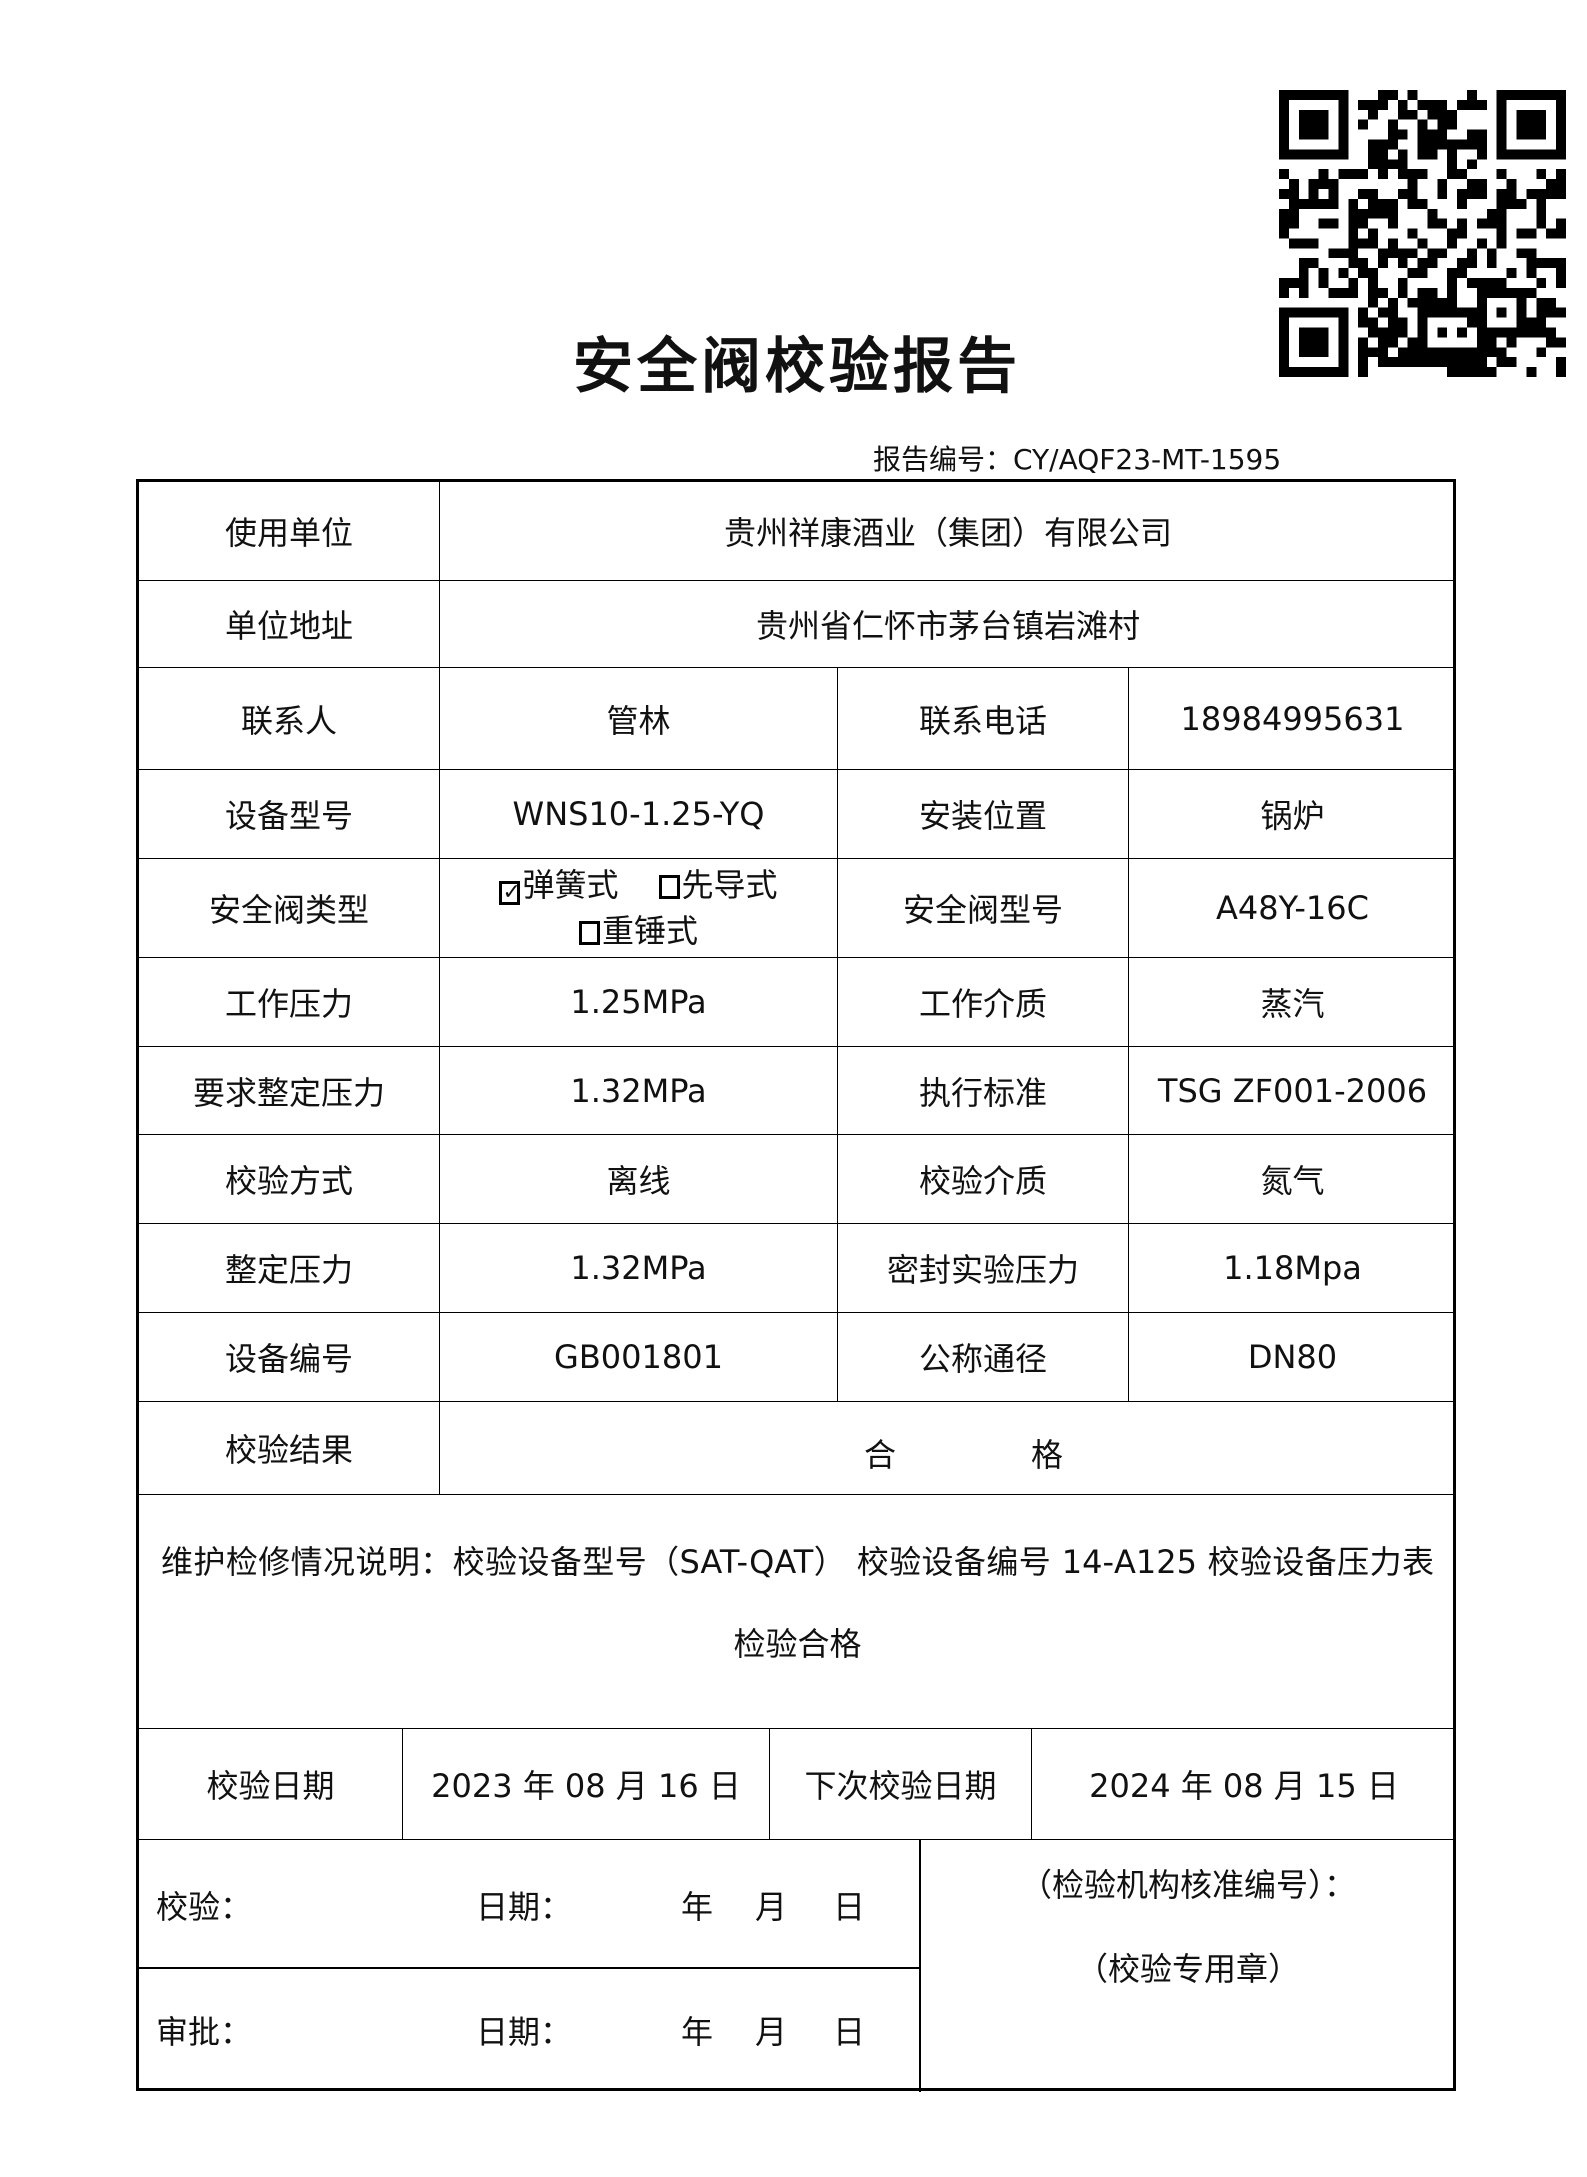 The image size is (1587, 2177). What do you see at coordinates (289, 908) in the screenshot?
I see `label-valve-type: 安全阀类型` at bounding box center [289, 908].